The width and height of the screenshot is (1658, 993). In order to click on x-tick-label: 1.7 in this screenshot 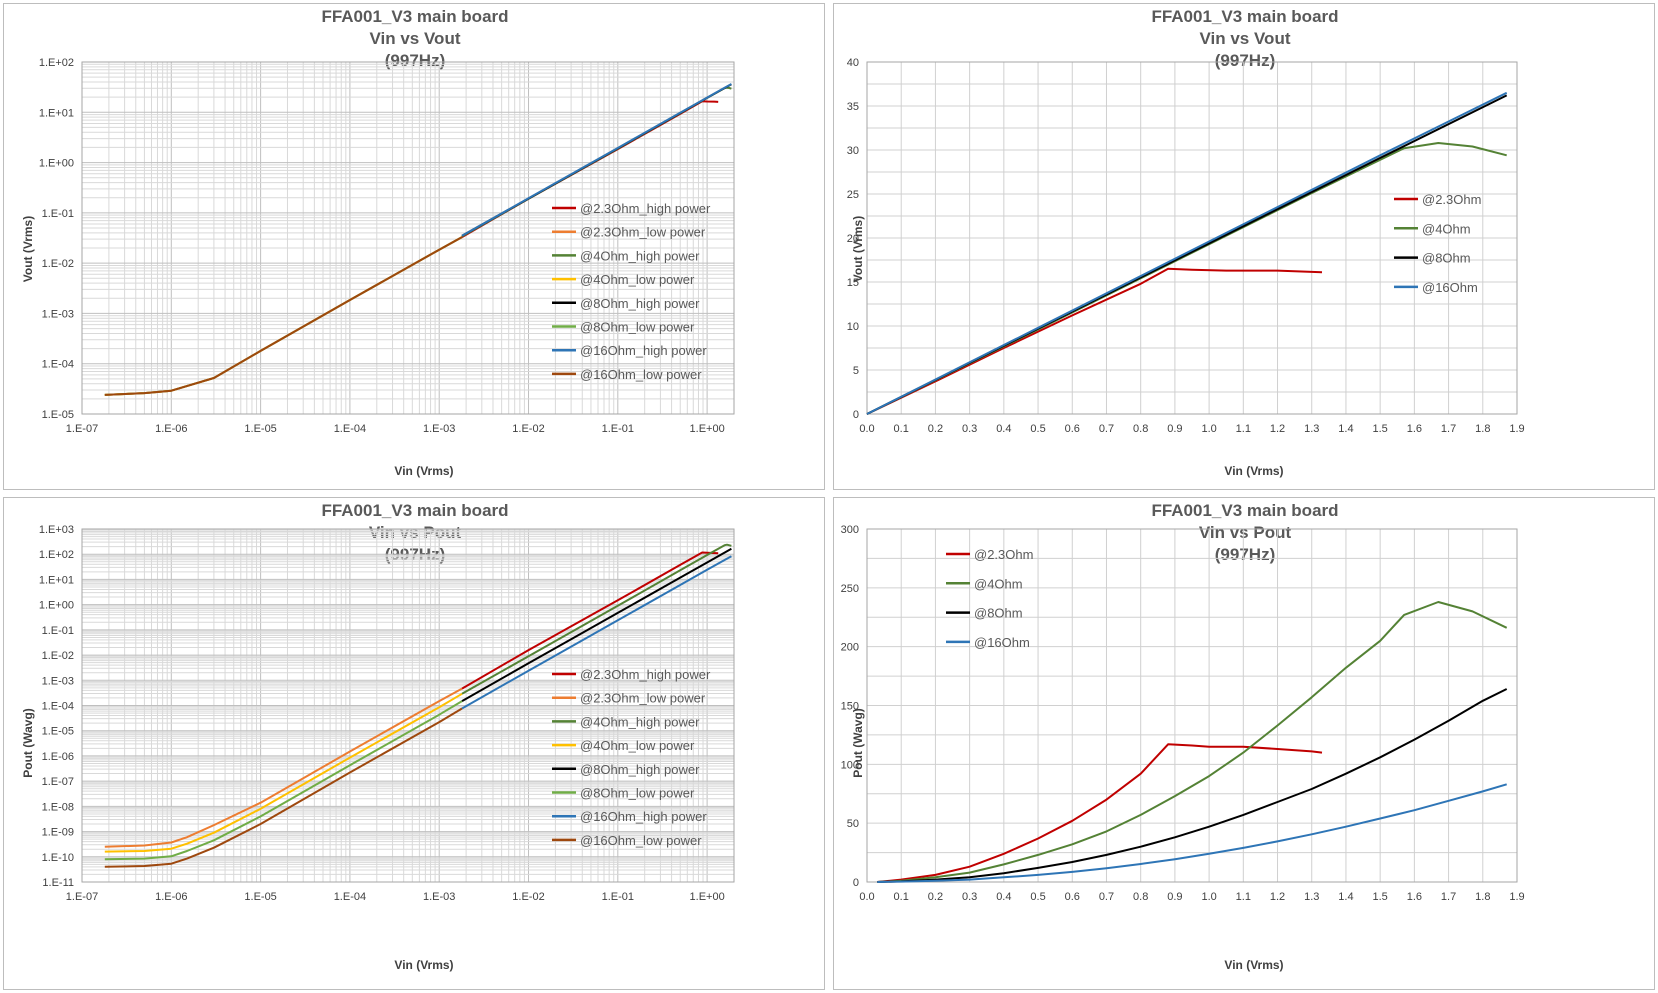, I will do `click(1448, 429)`.